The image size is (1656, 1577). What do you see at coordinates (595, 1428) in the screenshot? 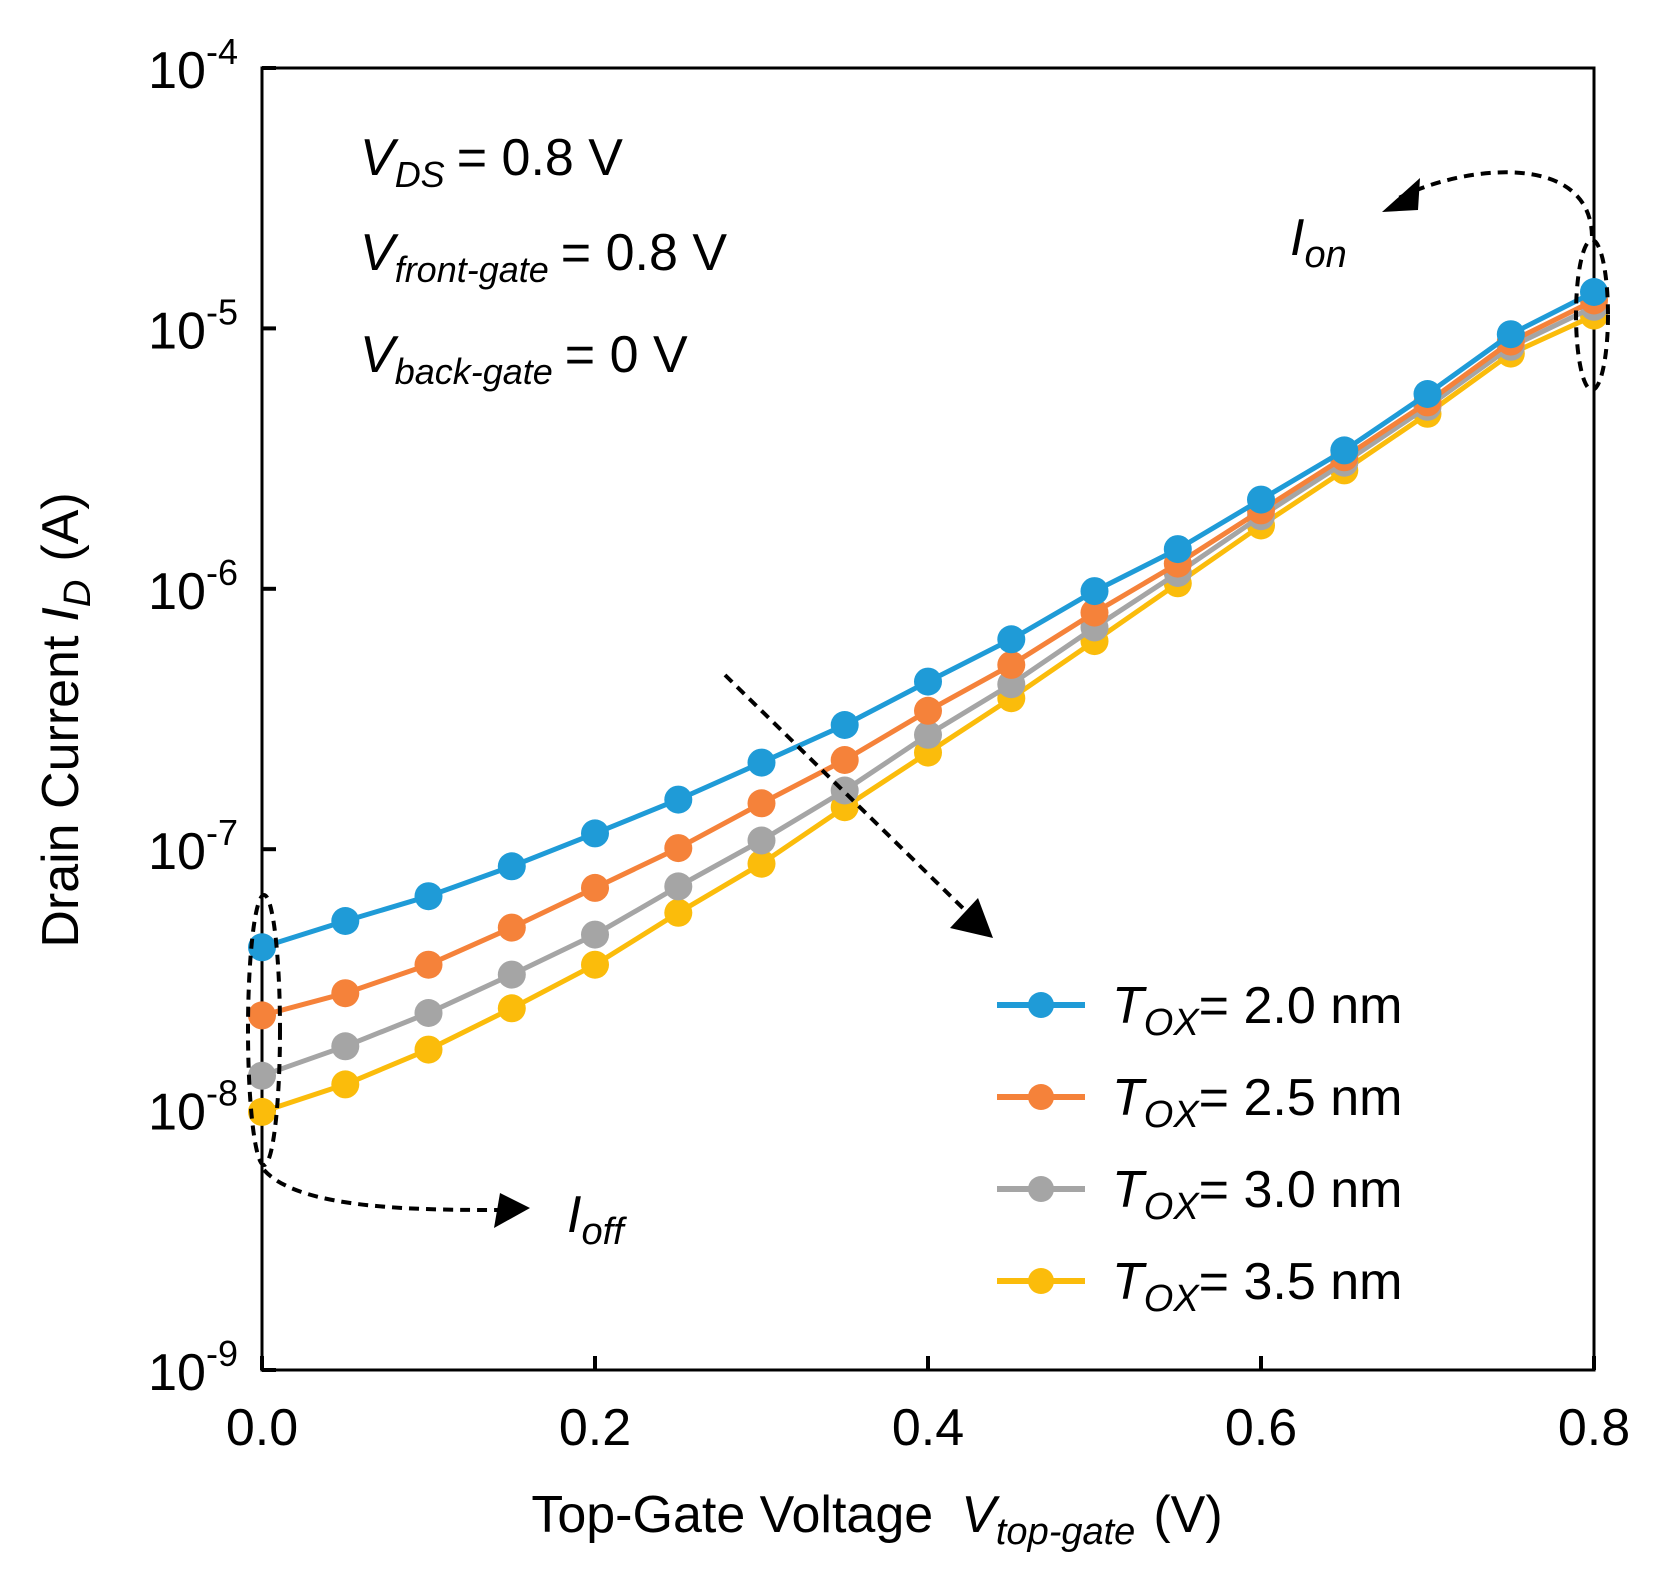
I see `x-tick-label: 0.2` at bounding box center [595, 1428].